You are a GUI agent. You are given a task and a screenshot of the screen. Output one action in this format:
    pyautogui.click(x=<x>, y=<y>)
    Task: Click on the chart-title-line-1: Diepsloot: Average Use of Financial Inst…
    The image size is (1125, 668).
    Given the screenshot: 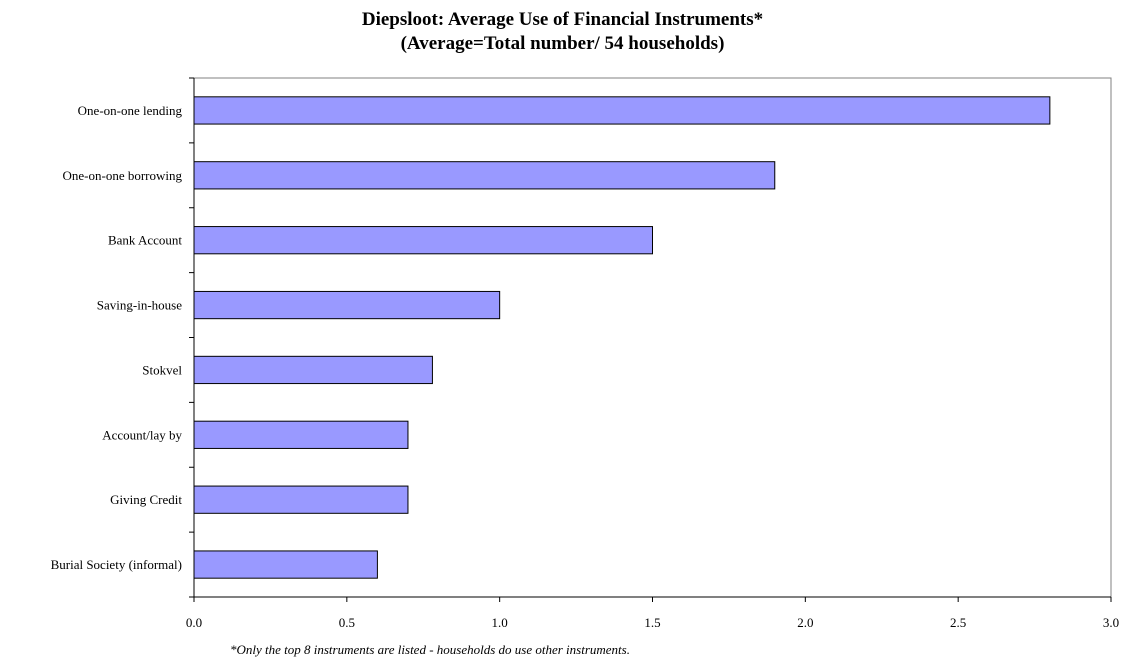 What is the action you would take?
    pyautogui.click(x=562, y=19)
    